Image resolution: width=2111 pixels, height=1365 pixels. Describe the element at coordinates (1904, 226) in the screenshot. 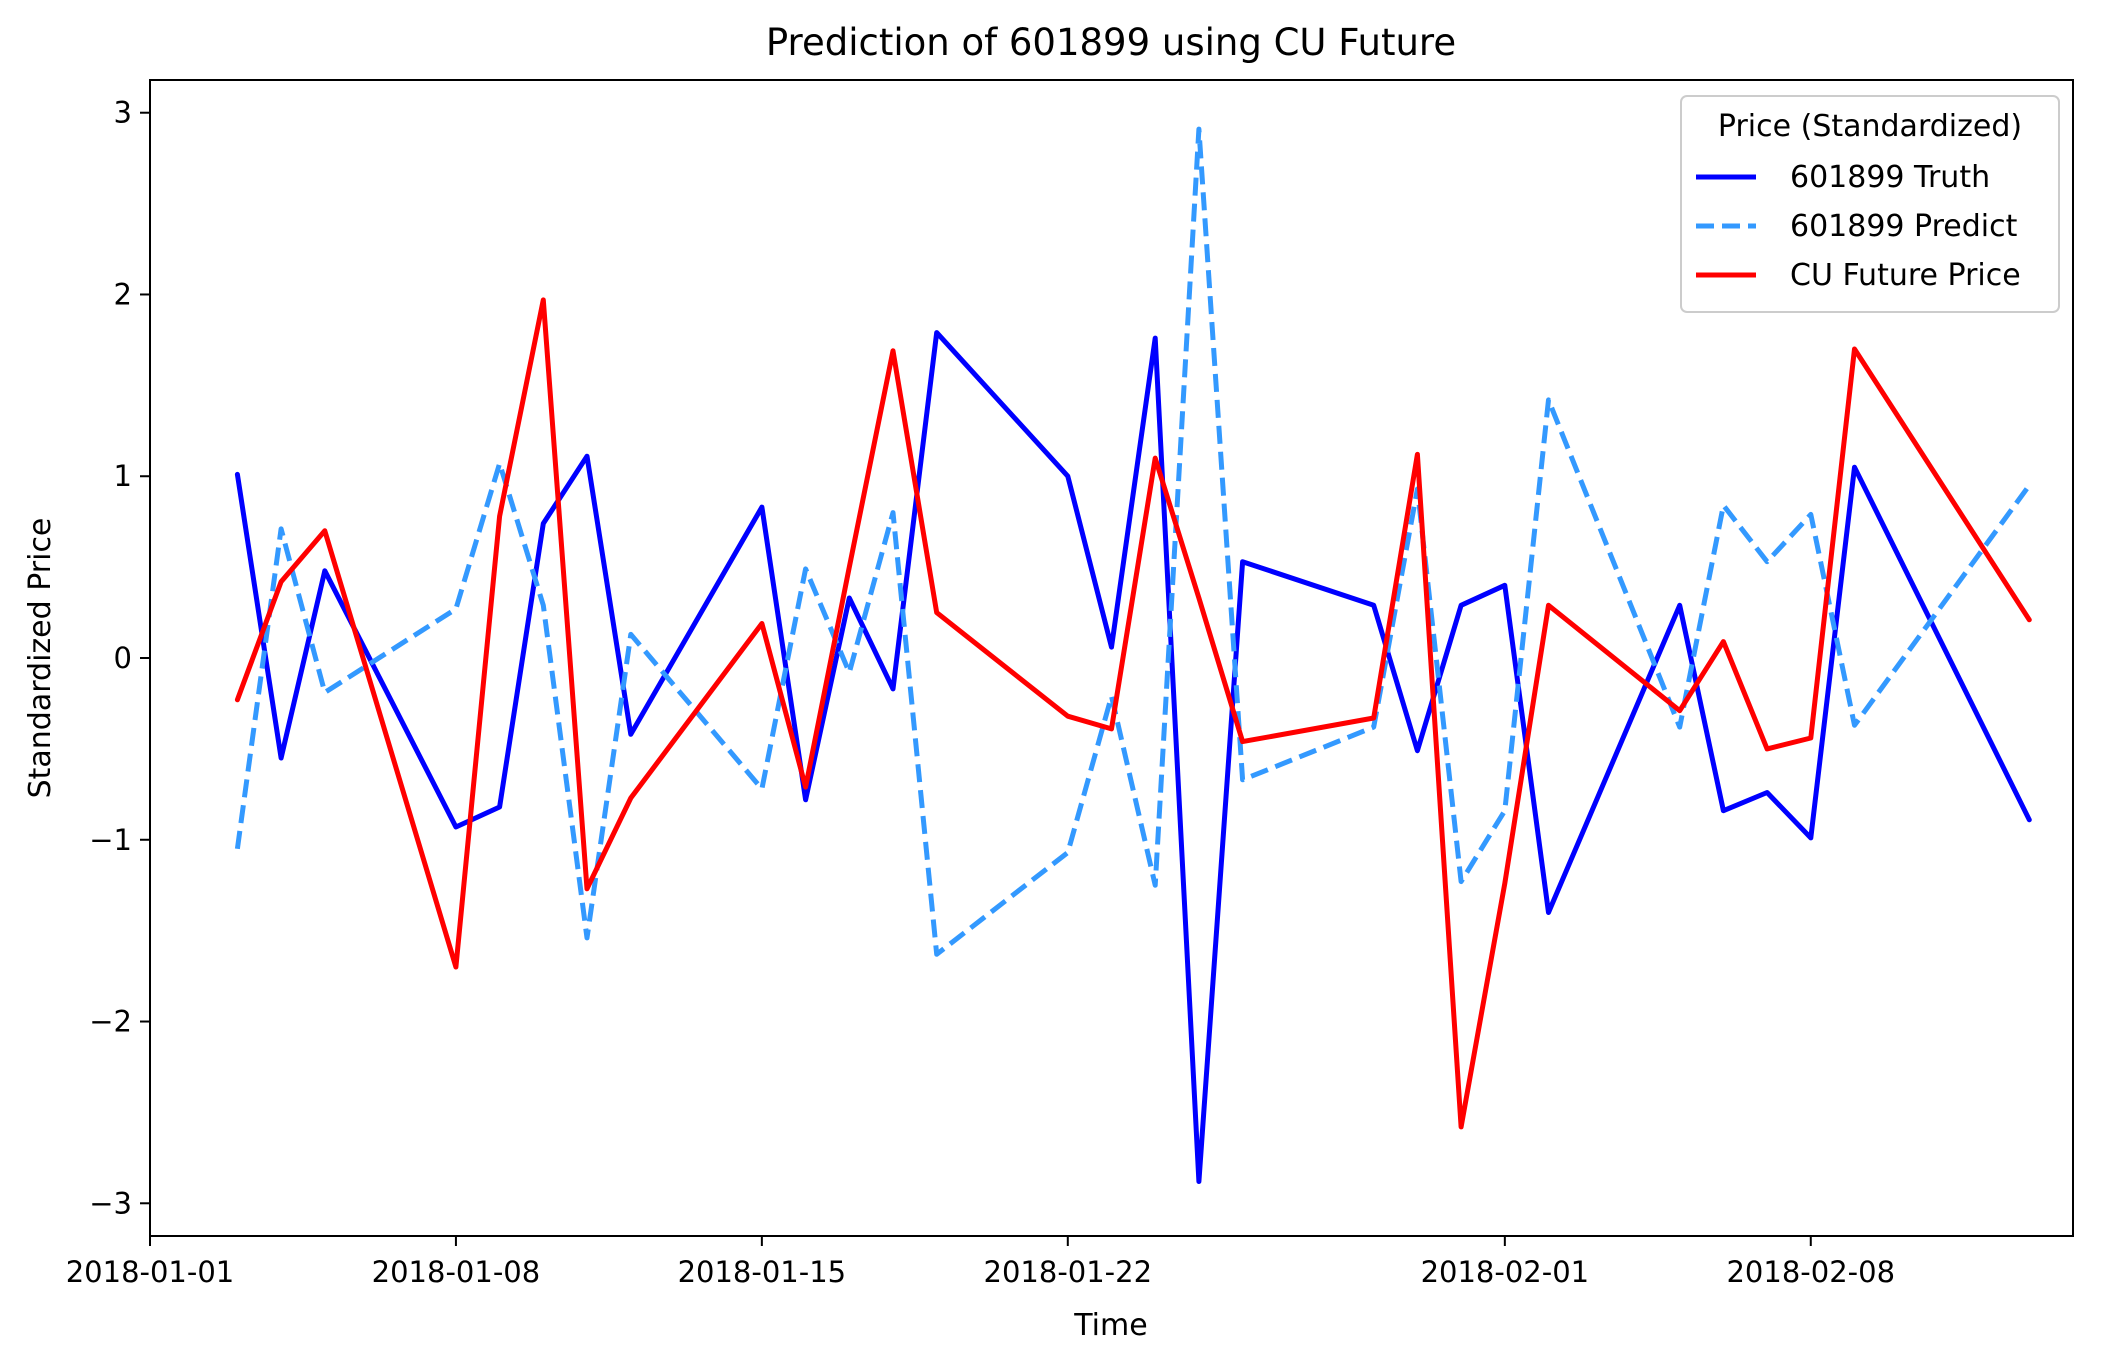

I see `legend-label: 601899 Predict` at that location.